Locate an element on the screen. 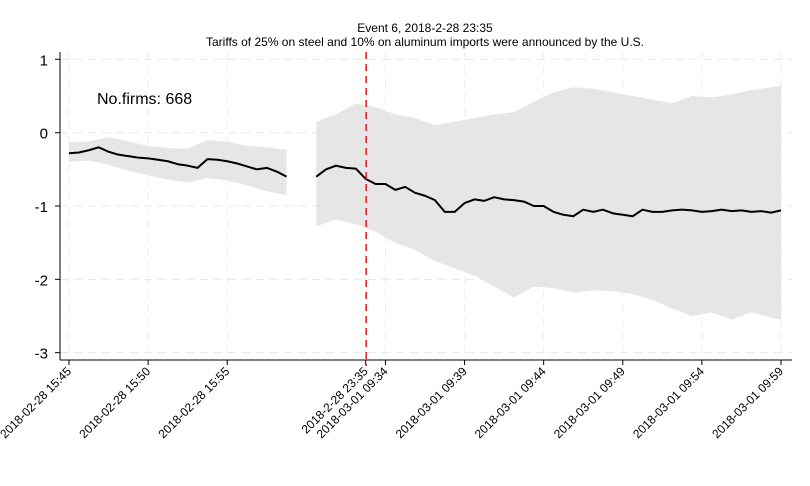 The height and width of the screenshot is (486, 810). chart-title: Event 6, 2018-2-28 23:35 is located at coordinates (425, 28).